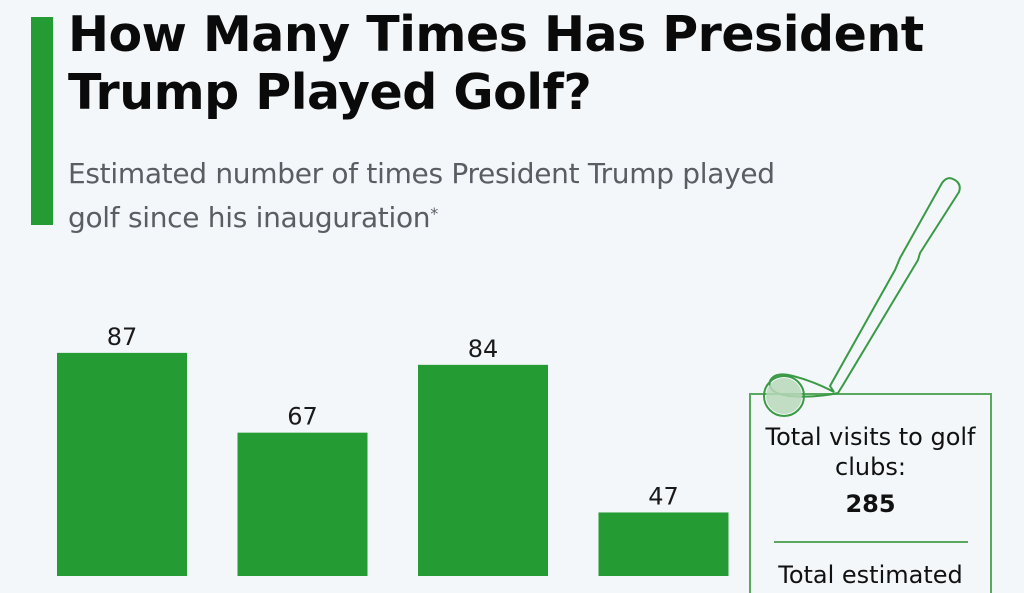  Describe the element at coordinates (871, 542) in the screenshot. I see `summary-divider` at that location.